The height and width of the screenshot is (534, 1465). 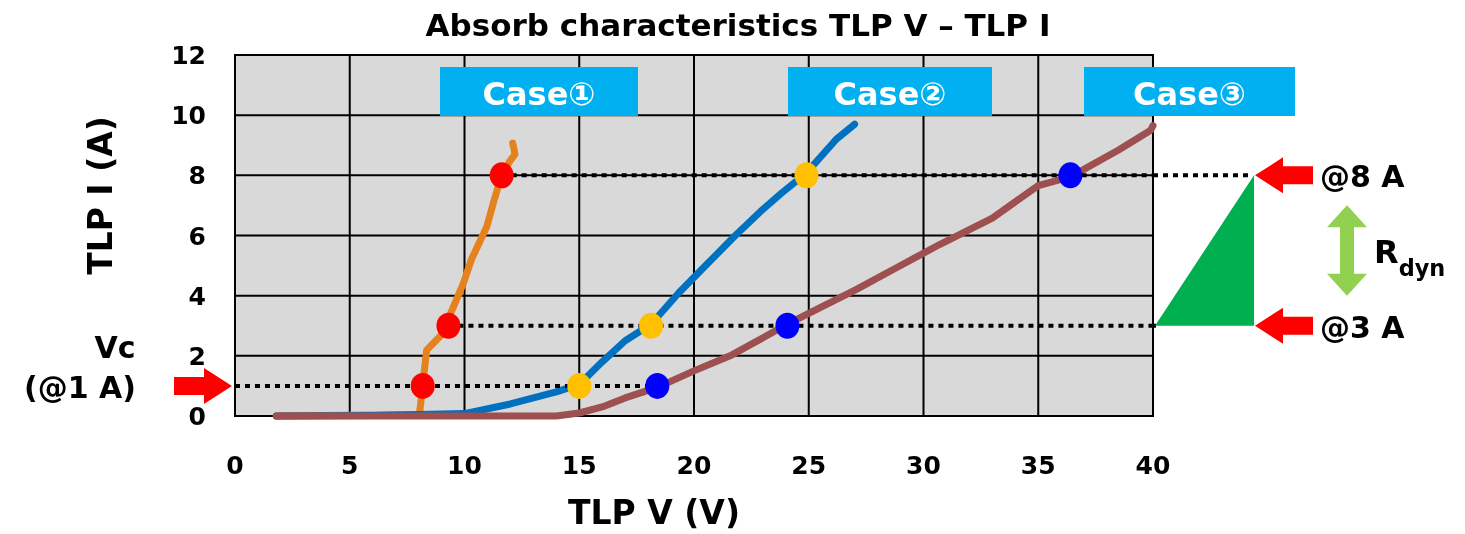 What do you see at coordinates (197, 176) in the screenshot?
I see `y-tick-label: 8` at bounding box center [197, 176].